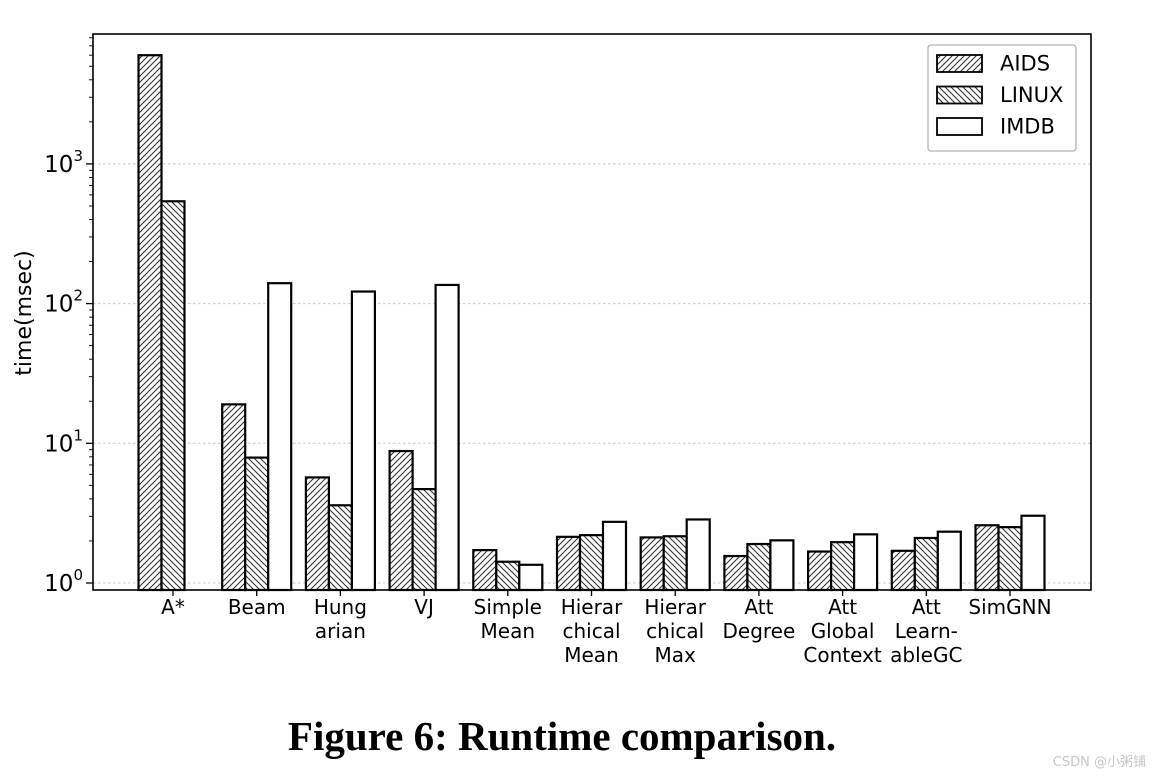  What do you see at coordinates (865, 562) in the screenshot?
I see `bar-imdb-group8` at bounding box center [865, 562].